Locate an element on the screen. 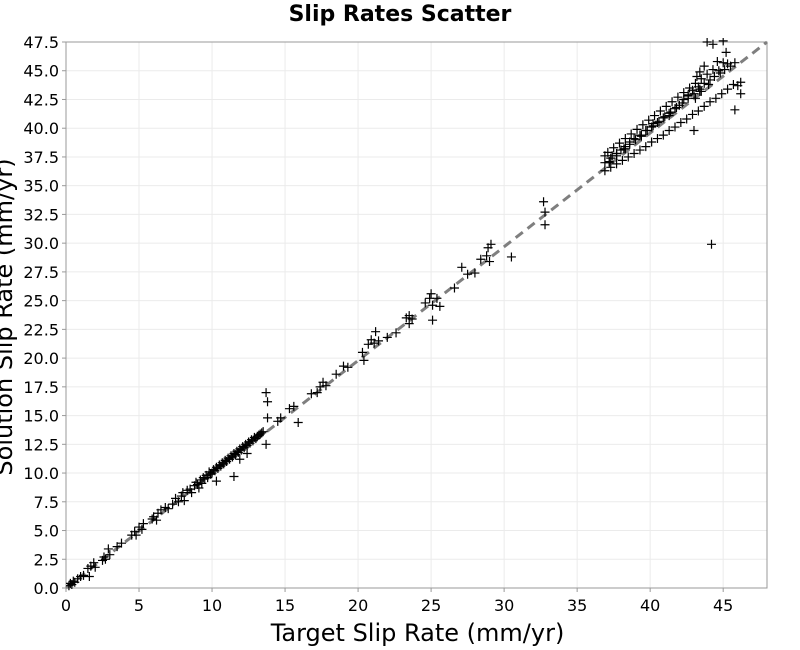  y-tick-label: 37.5 is located at coordinates (41, 157).